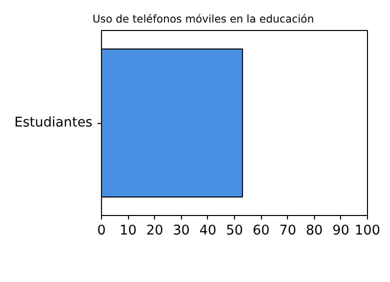 The width and height of the screenshot is (390, 282). Describe the element at coordinates (53, 123) in the screenshot. I see `y-tick-label: Estudiantes` at that location.